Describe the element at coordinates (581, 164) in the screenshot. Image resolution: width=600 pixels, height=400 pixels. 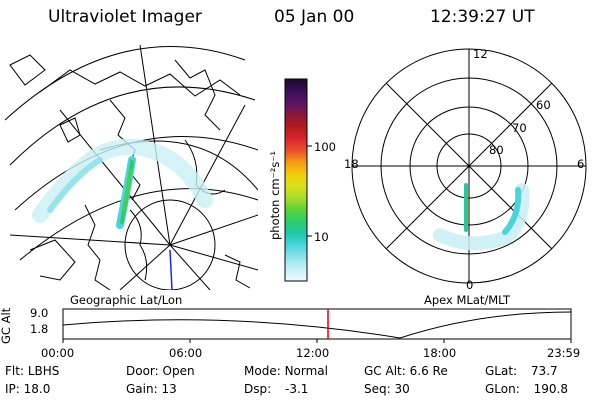
I see `mlt-label-6: 6` at that location.